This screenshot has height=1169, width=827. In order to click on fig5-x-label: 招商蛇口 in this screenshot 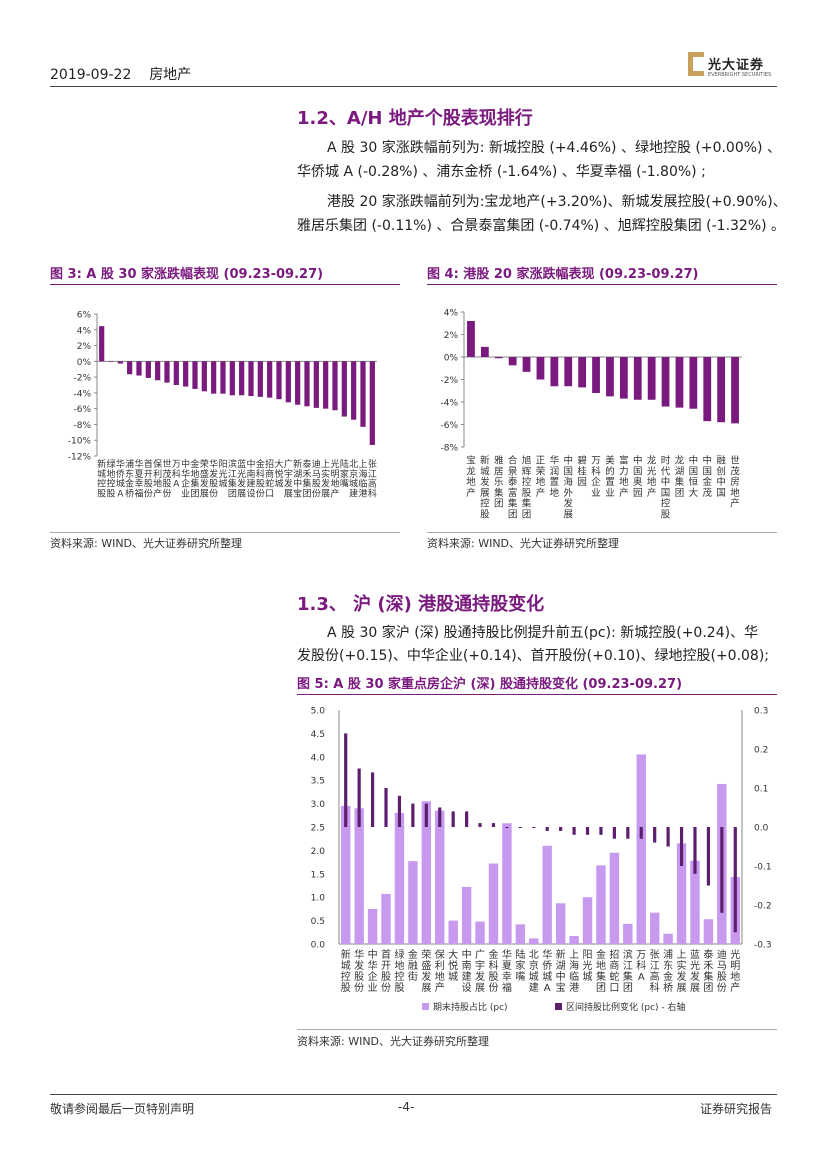, I will do `click(614, 971)`.